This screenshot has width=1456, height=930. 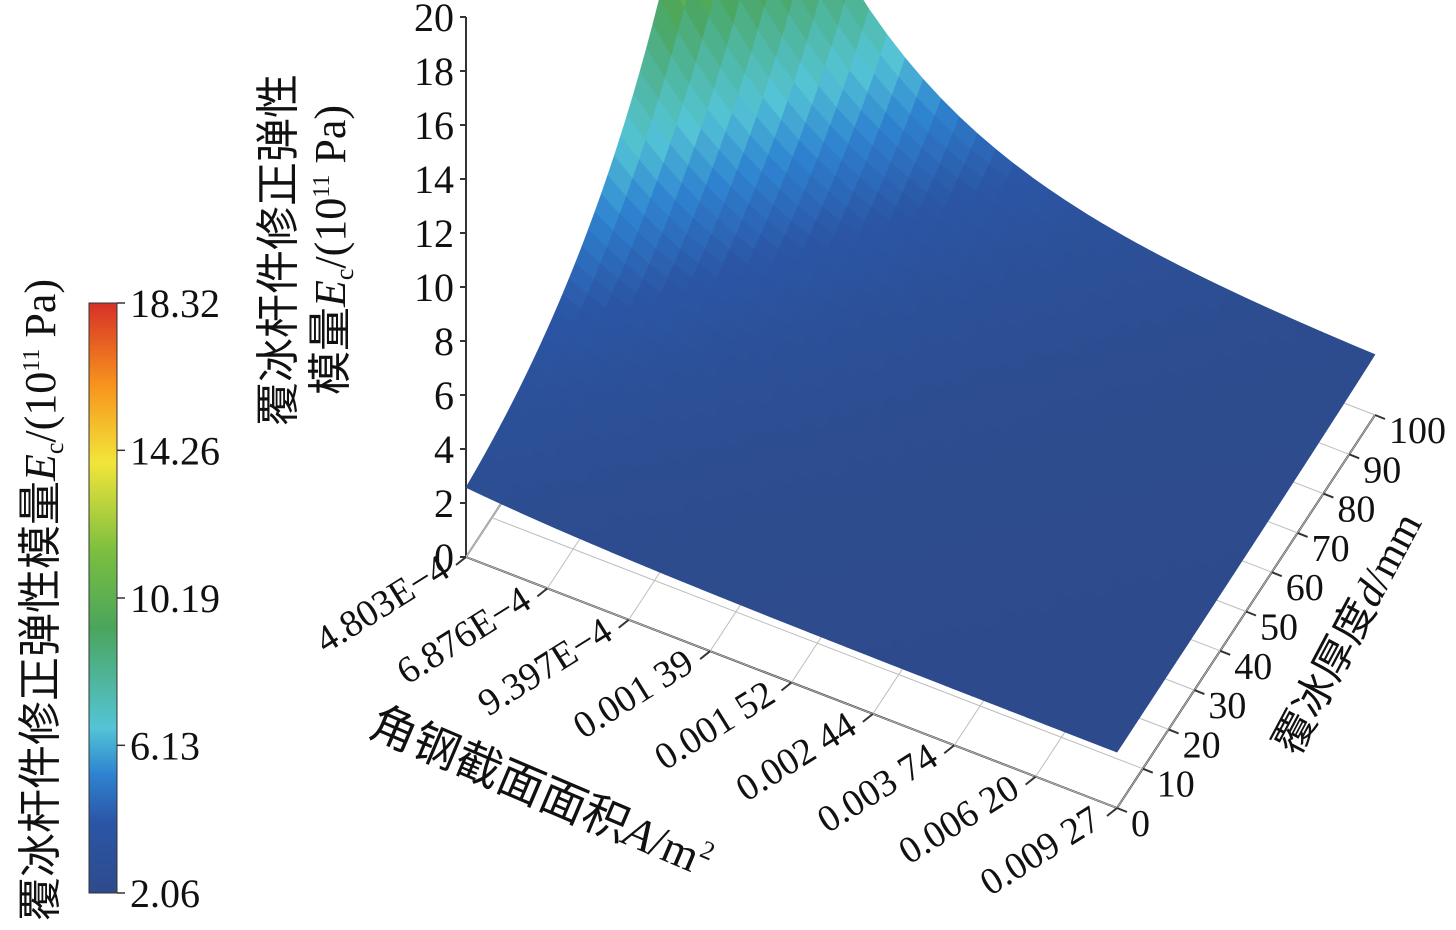 What do you see at coordinates (444, 503) in the screenshot?
I see `z-tick-label: 2` at bounding box center [444, 503].